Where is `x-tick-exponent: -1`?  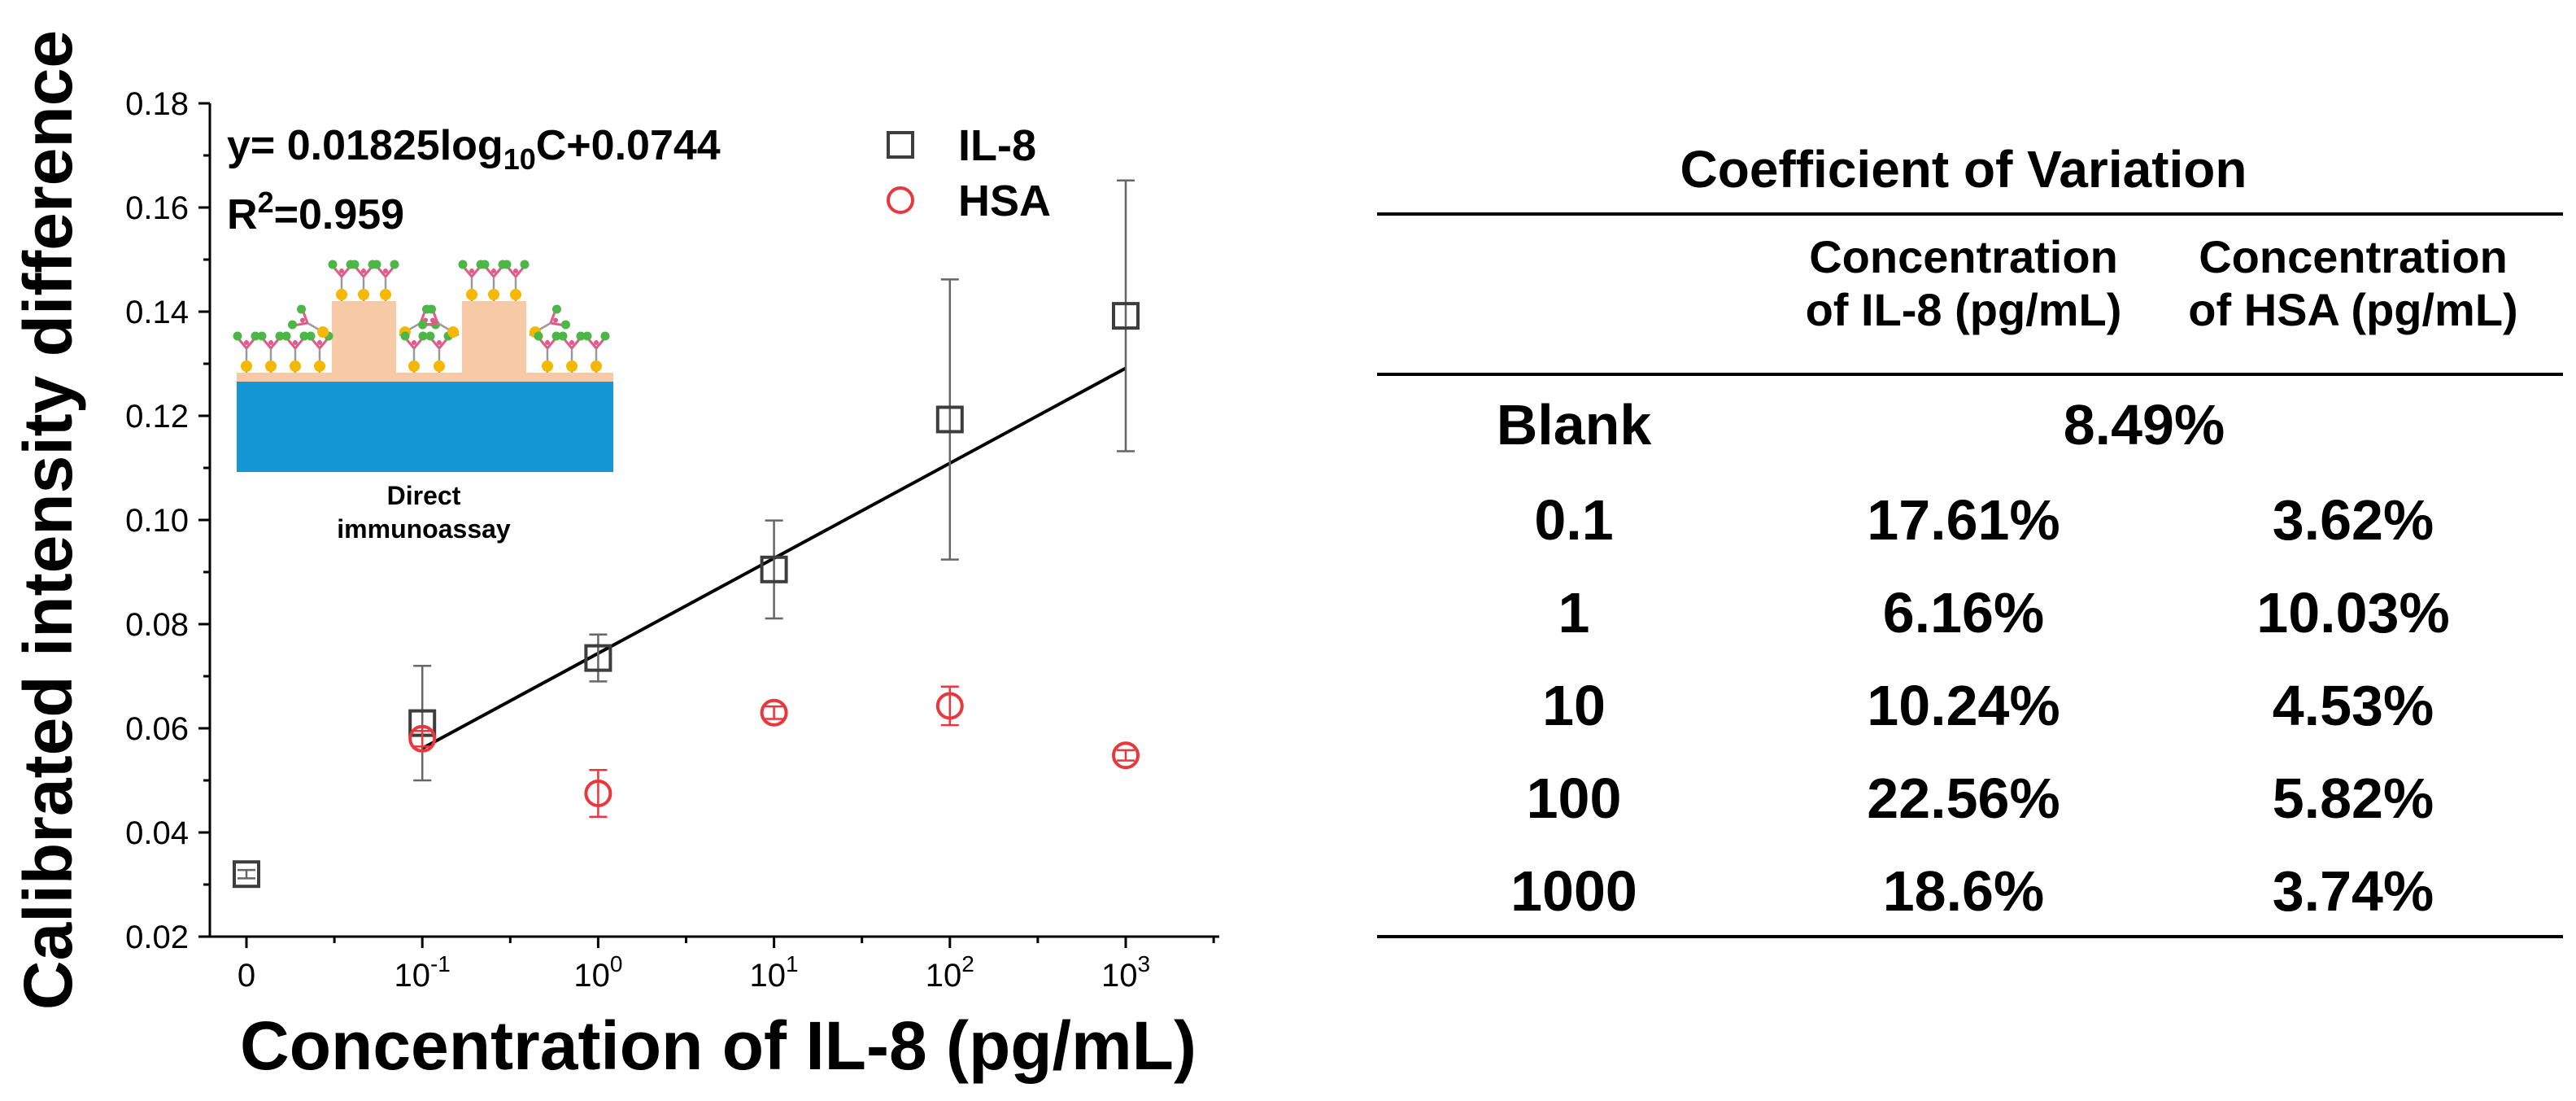
x-tick-exponent: -1 is located at coordinates (440, 963).